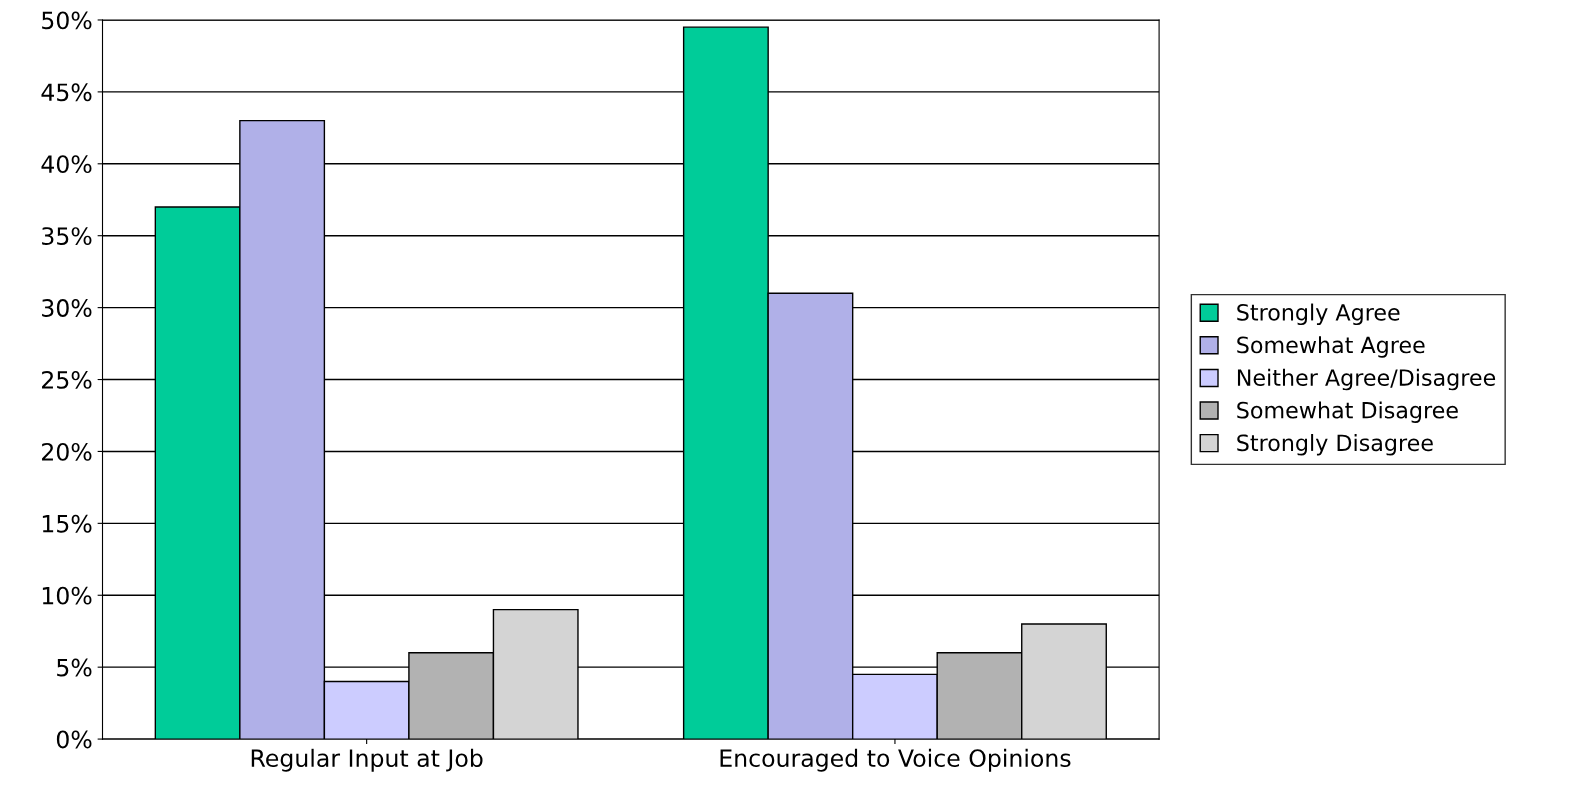  Describe the element at coordinates (1366, 379) in the screenshot. I see `legend-label: Neither Agree/Disagree` at that location.